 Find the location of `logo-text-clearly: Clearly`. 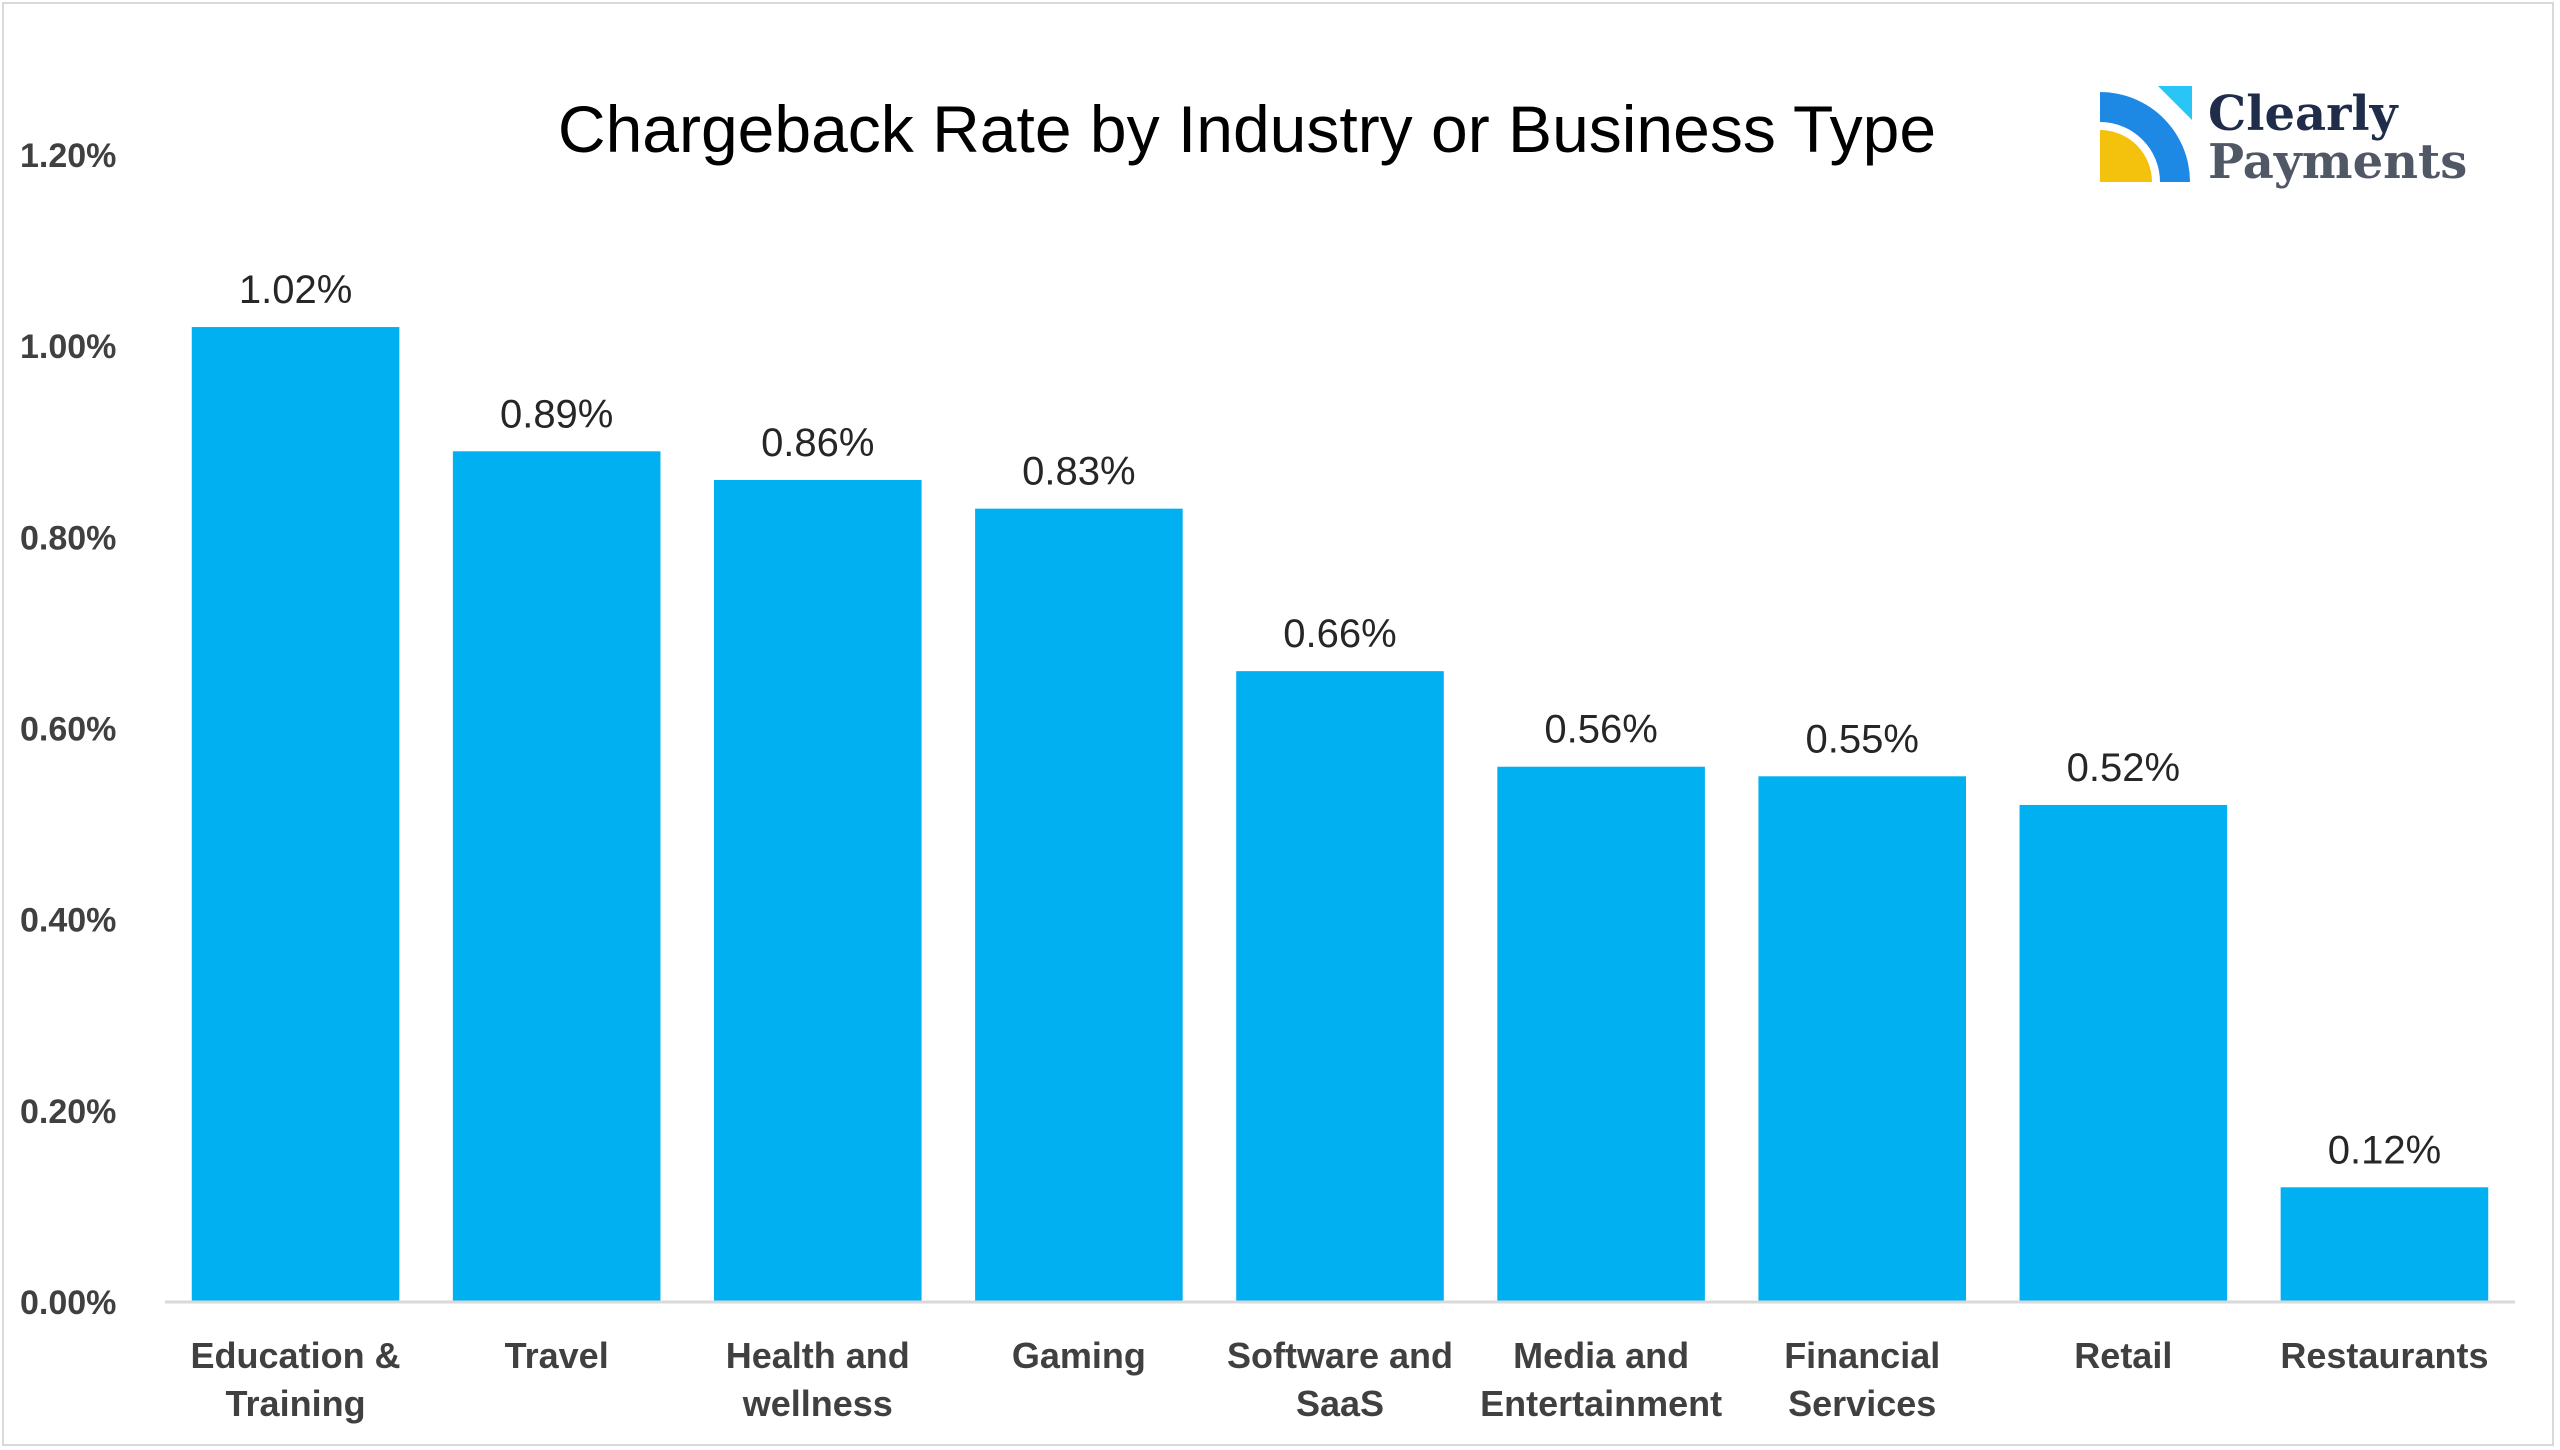

logo-text-clearly: Clearly is located at coordinates (2304, 114).